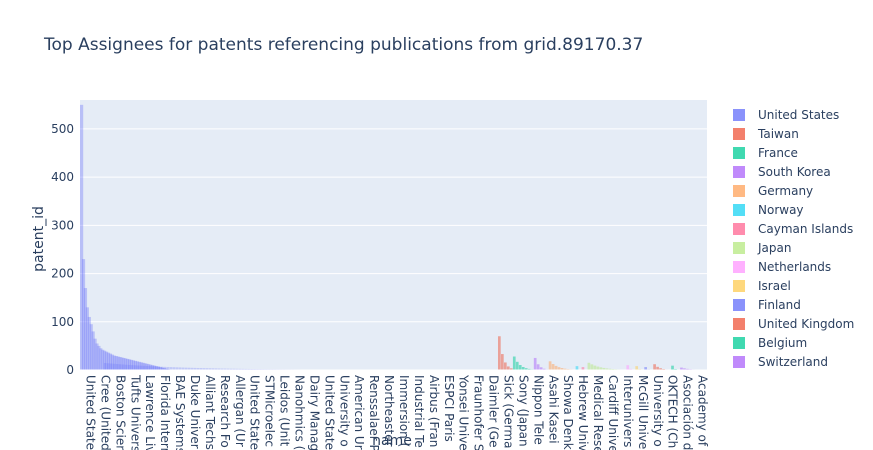 The height and width of the screenshot is (450, 873). I want to click on legend-item-label: United States, so click(798, 115).